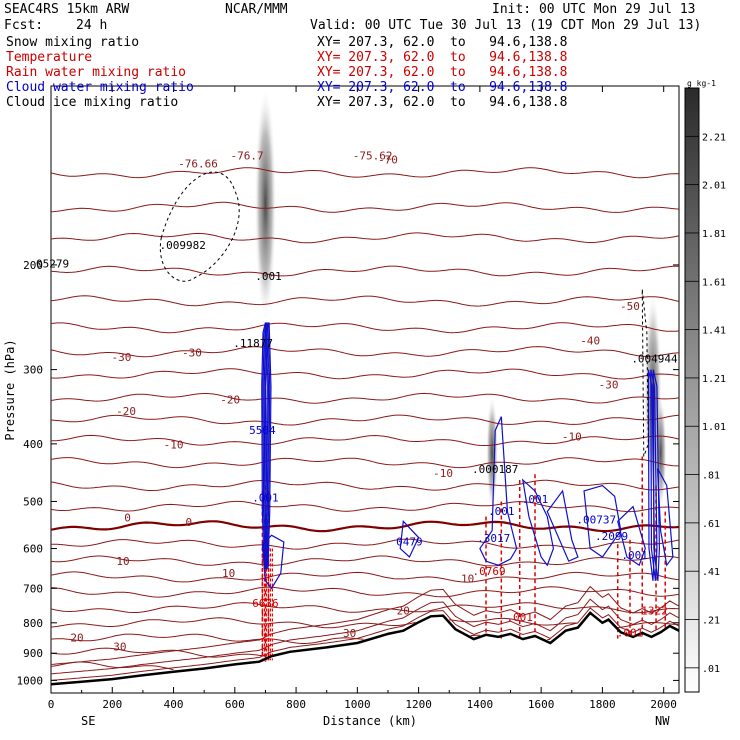  I want to click on forecast-label: Fcst:, so click(24, 25).